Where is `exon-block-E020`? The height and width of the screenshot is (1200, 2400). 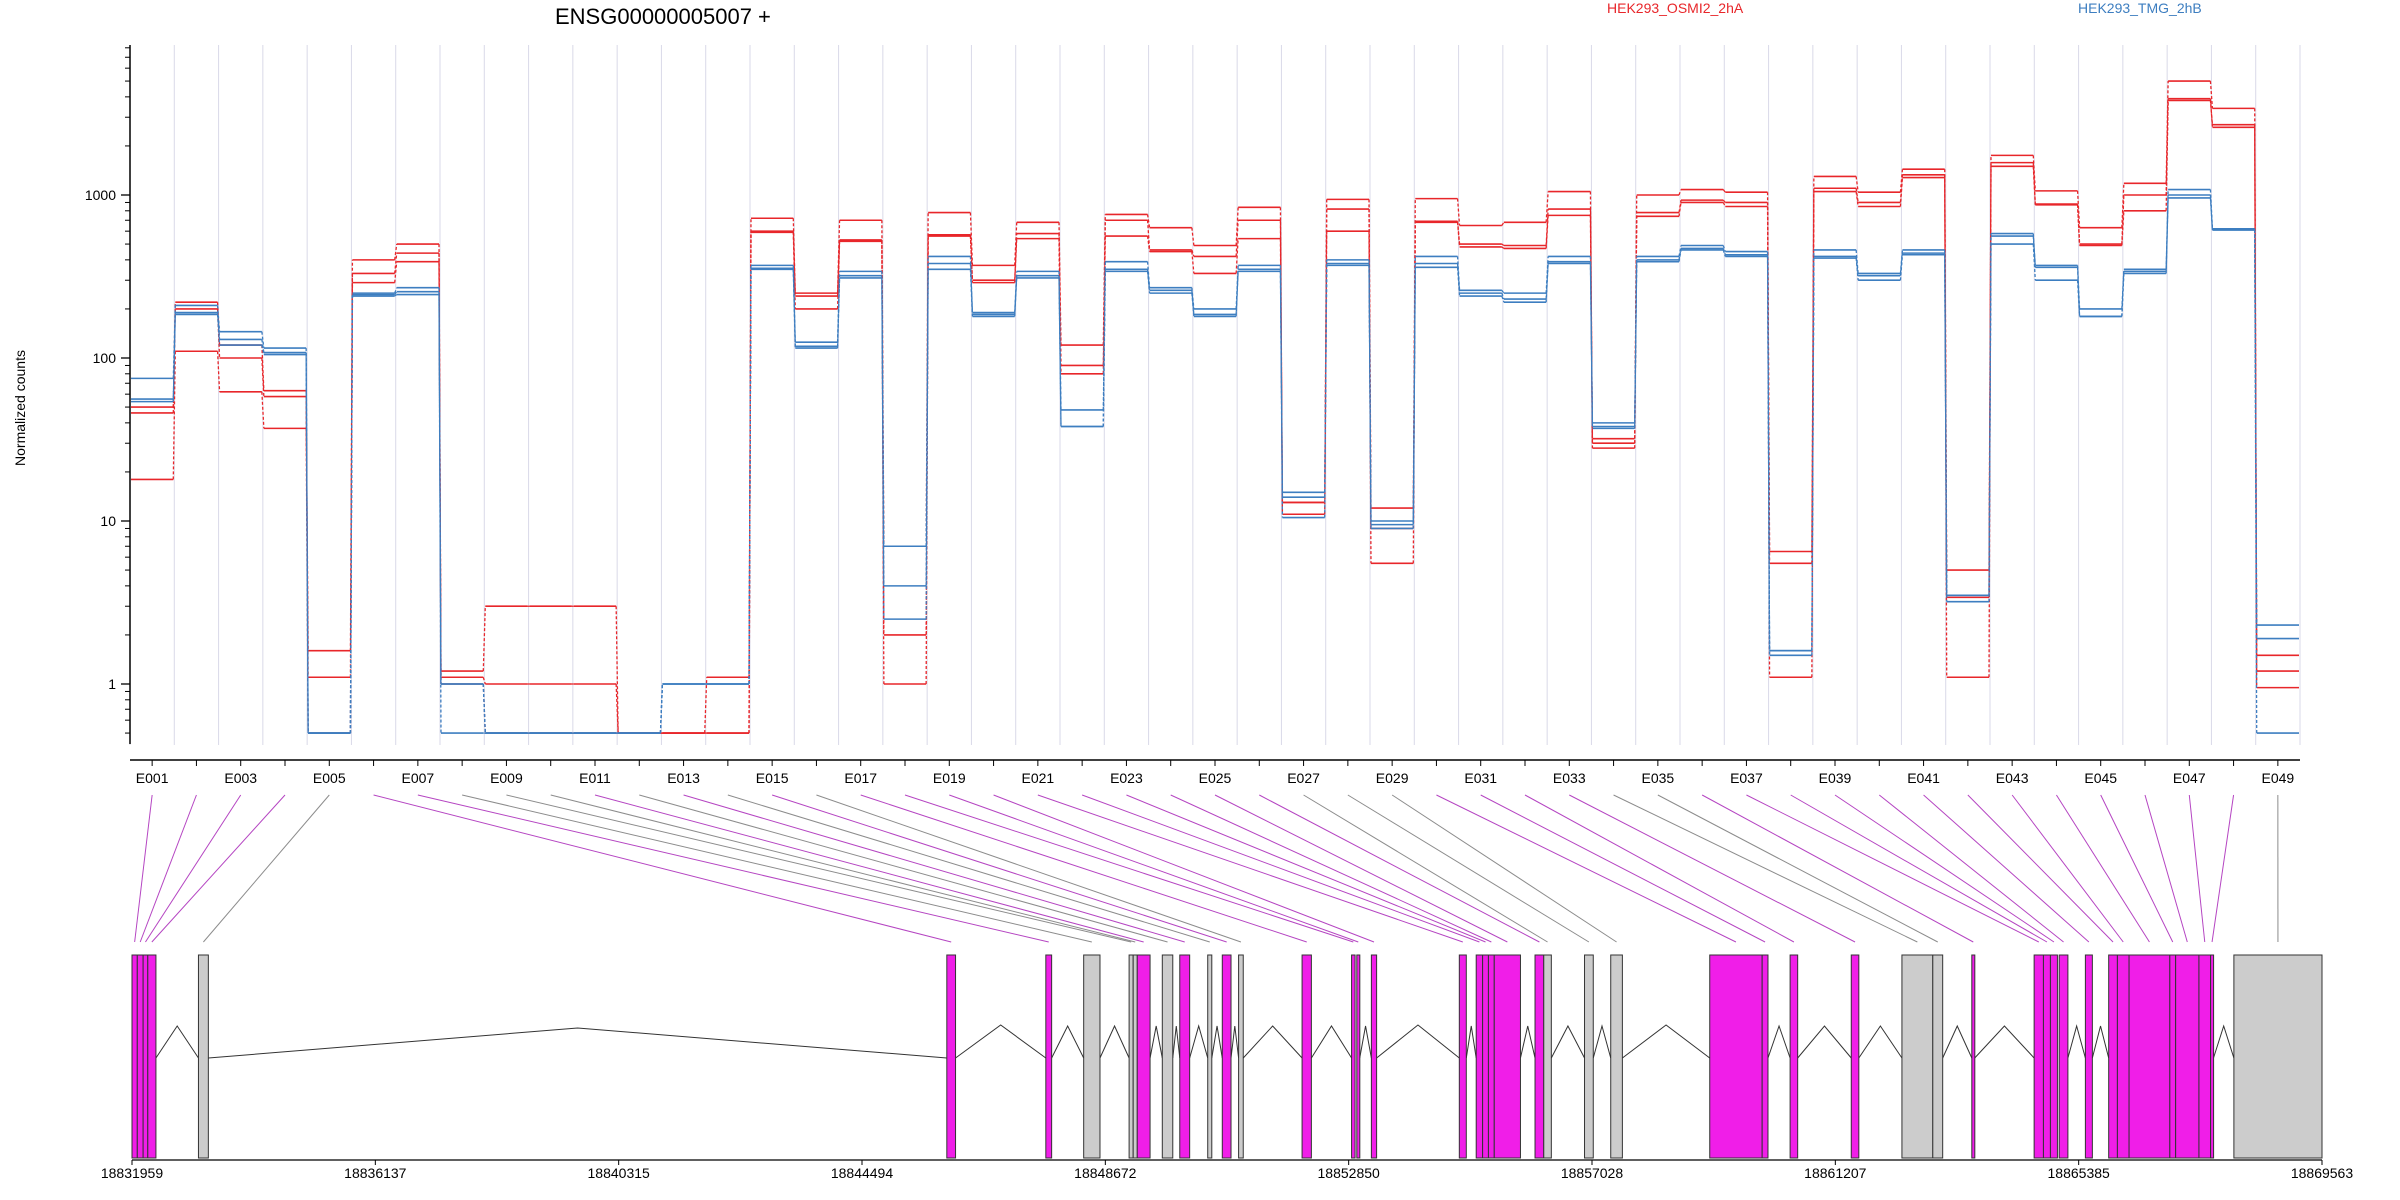
exon-block-E020 is located at coordinates (1374, 1056).